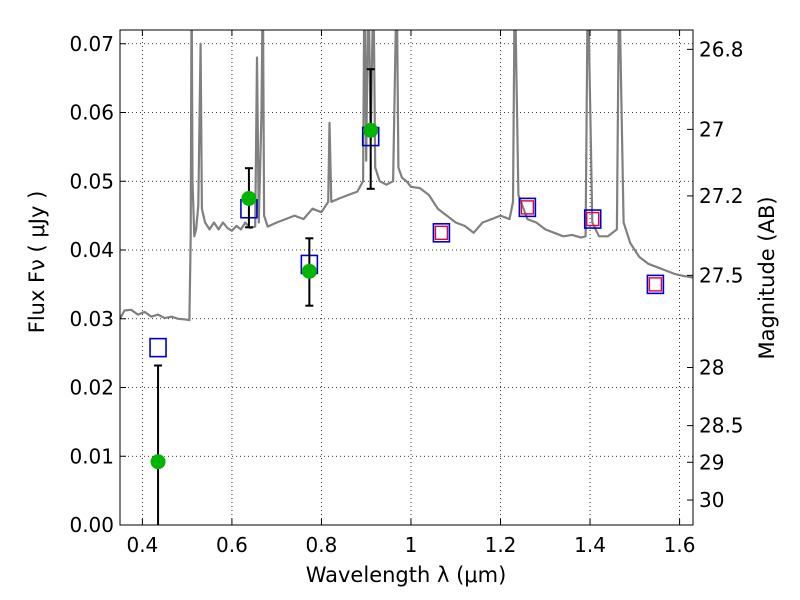 The image size is (800, 600). Describe the element at coordinates (721, 426) in the screenshot. I see `mag-tick-label-5: 28.5` at that location.